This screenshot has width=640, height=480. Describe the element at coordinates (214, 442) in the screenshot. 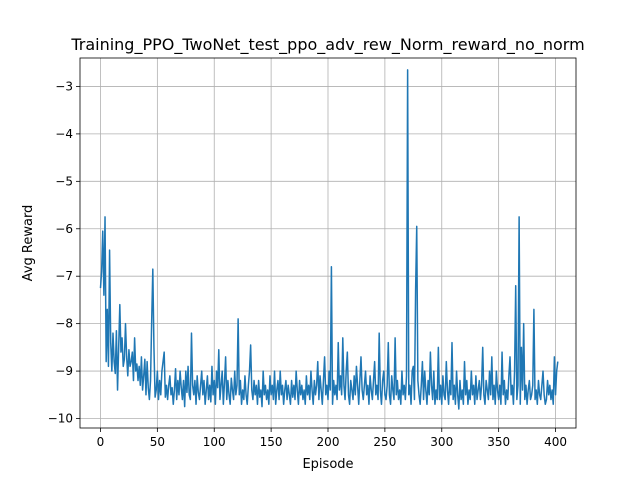

I see `x-tick-label: 100` at that location.